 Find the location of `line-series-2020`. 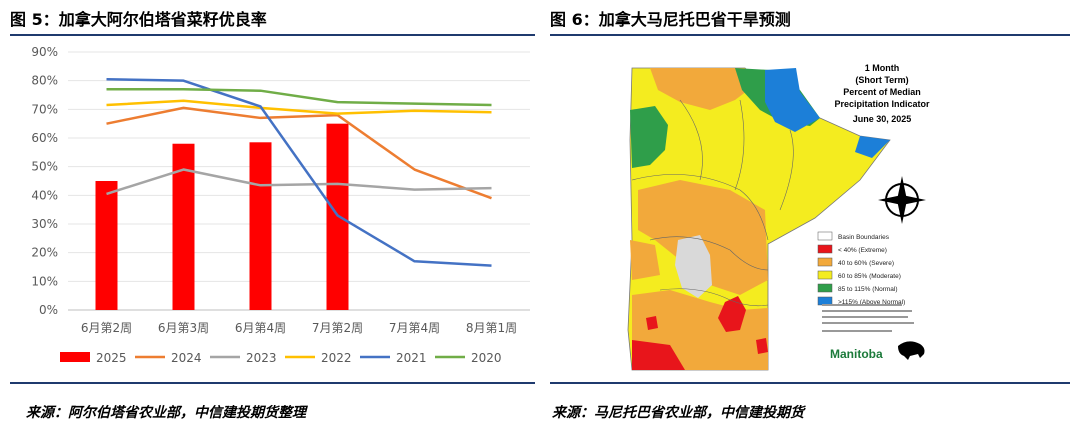

line-series-2020 is located at coordinates (299, 97).